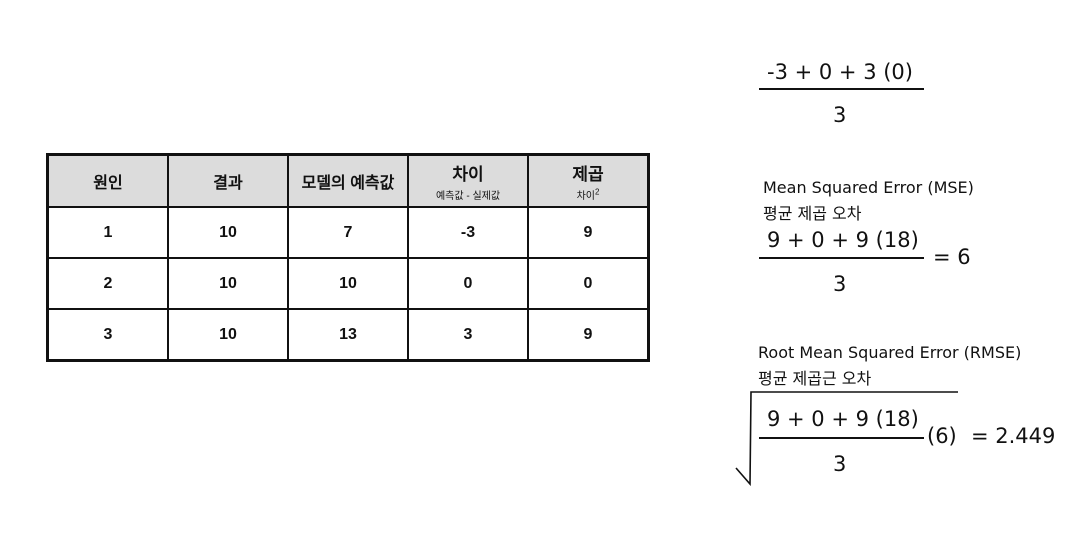 This screenshot has width=1092, height=537. I want to click on cell-difference: -3, so click(468, 232).